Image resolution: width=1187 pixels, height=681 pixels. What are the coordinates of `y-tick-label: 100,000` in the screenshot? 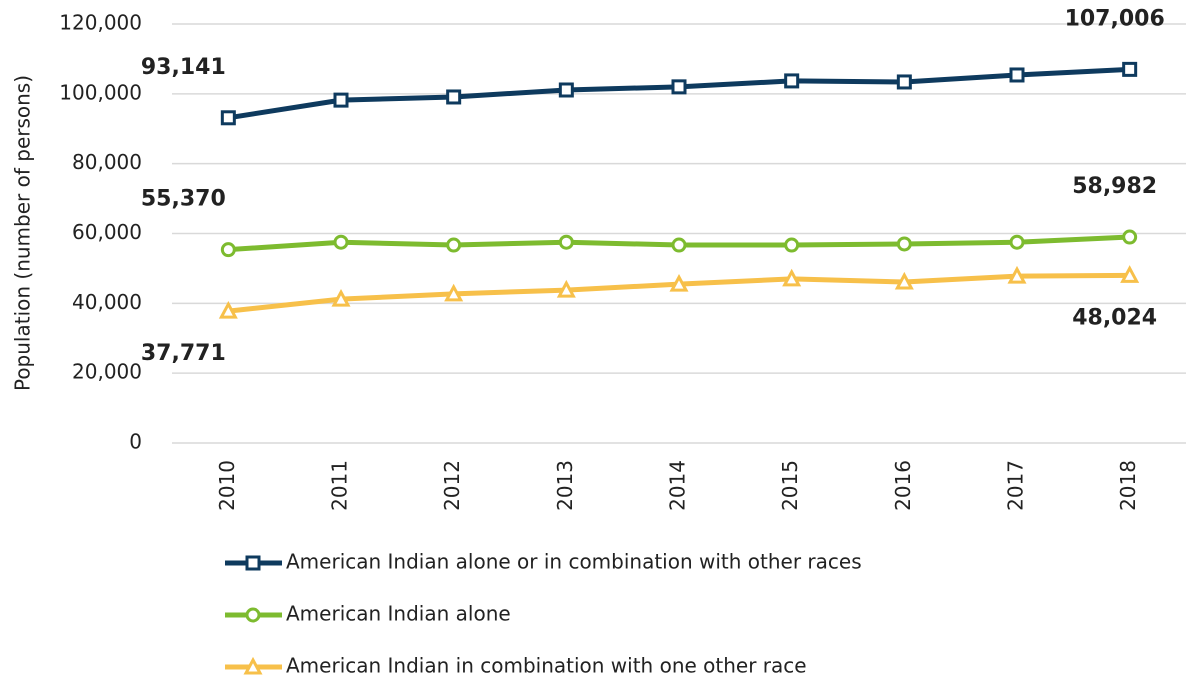 It's located at (100, 92).